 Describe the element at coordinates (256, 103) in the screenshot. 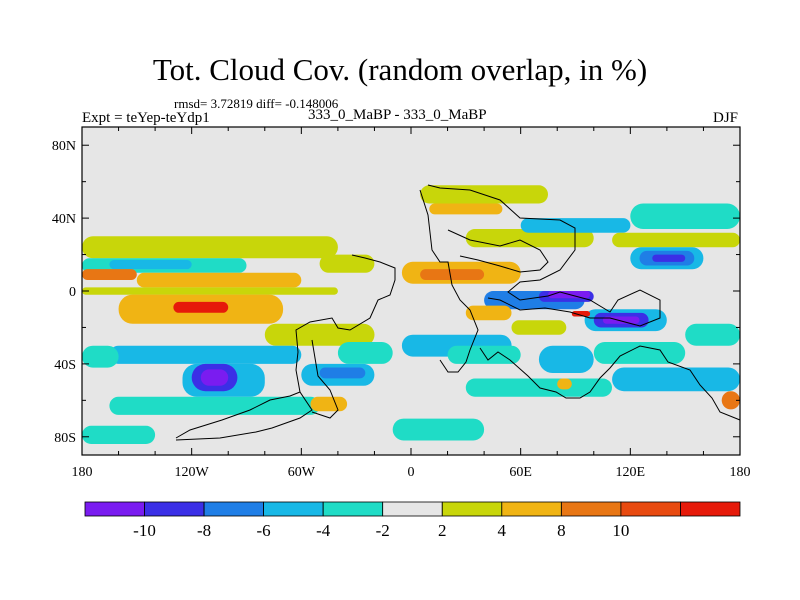

I see `stats-annotation: rmsd= 3.72819 diff= -0.148006` at that location.